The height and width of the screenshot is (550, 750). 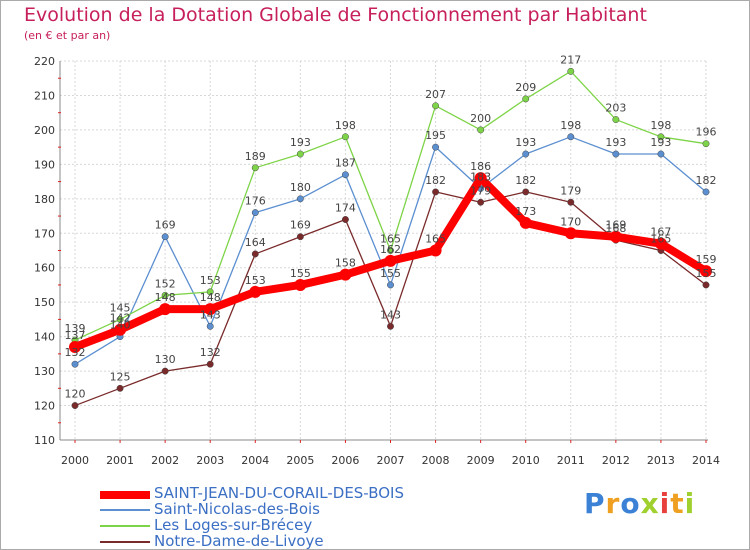 I want to click on data-label-3: 165, so click(x=660, y=239).